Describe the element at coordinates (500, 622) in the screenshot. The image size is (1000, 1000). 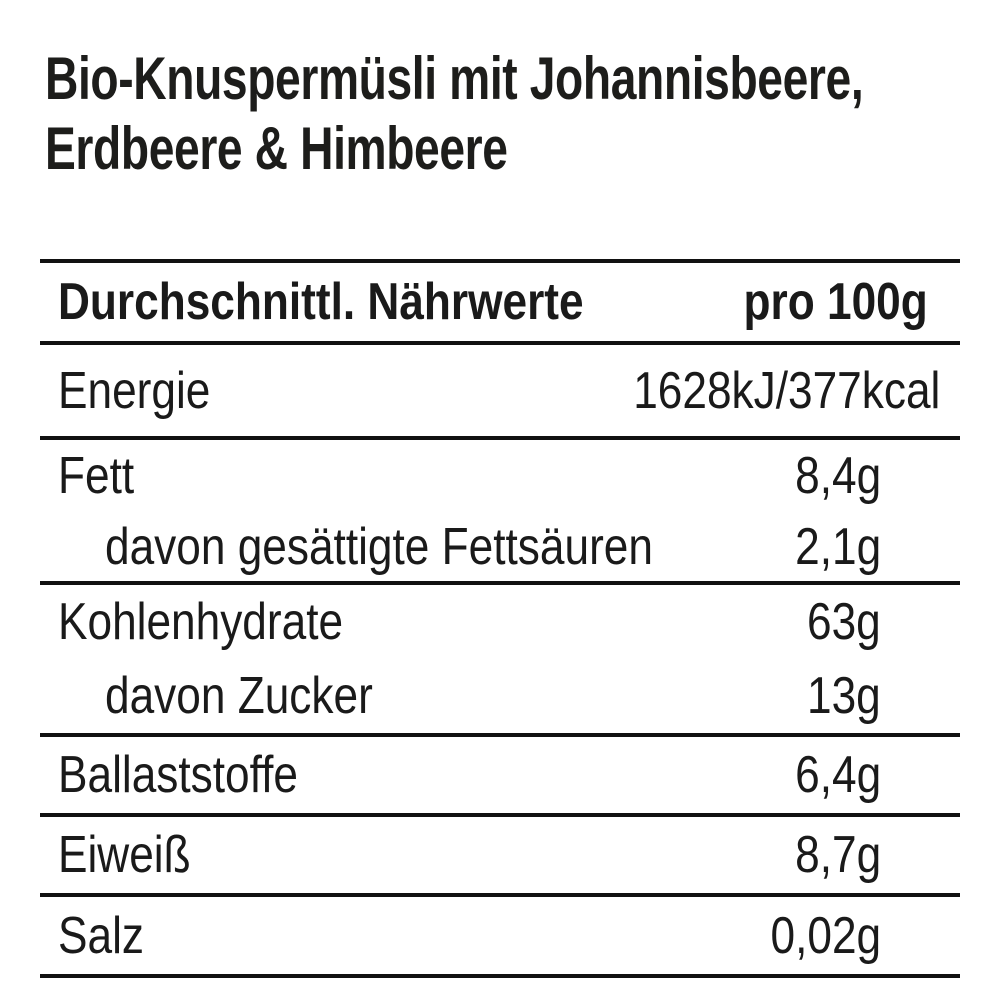
I see `table-row: Kohlenhydrate 63g` at that location.